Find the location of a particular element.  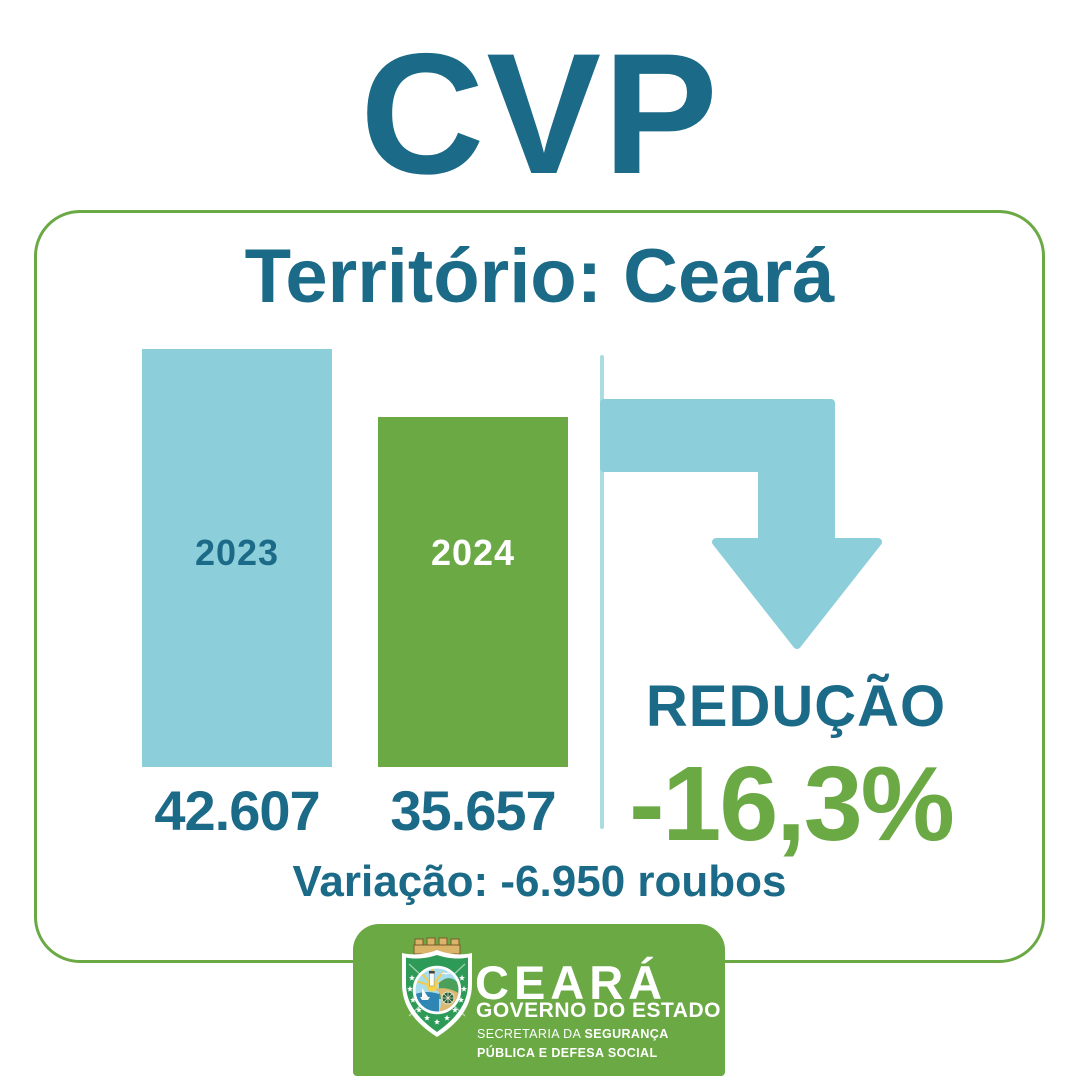

bar-2024 is located at coordinates (473, 592).